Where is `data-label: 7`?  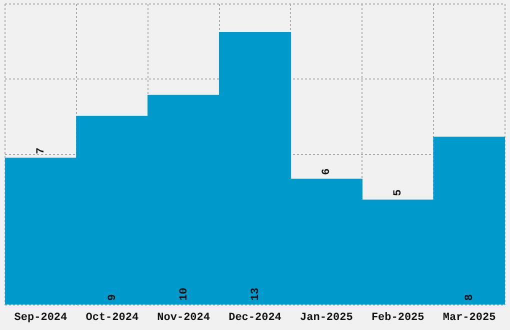 data-label: 7 is located at coordinates (41, 150).